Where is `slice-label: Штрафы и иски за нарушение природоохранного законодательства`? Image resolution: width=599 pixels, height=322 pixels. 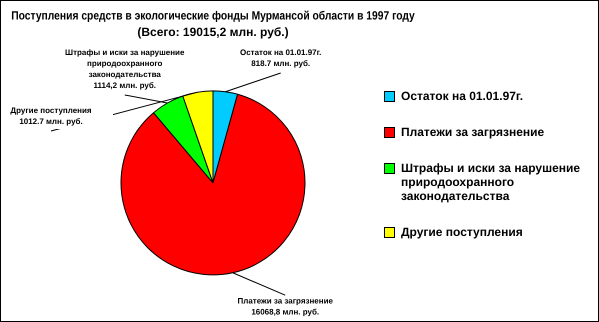 slice-label: Штрафы и иски за нарушение природоохранного законодательства is located at coordinates (125, 64).